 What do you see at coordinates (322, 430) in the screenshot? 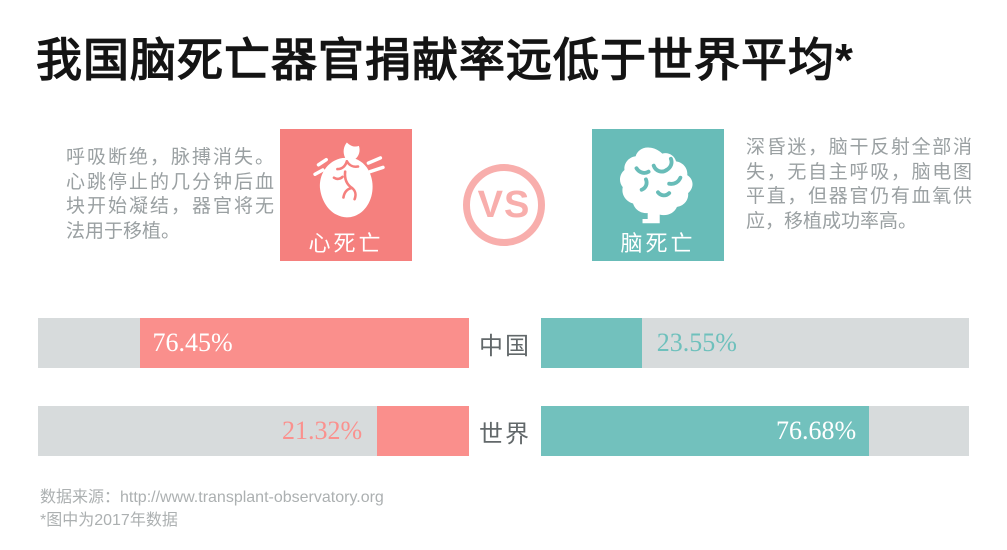
I see `world-heart-death-value: 21.32%` at bounding box center [322, 430].